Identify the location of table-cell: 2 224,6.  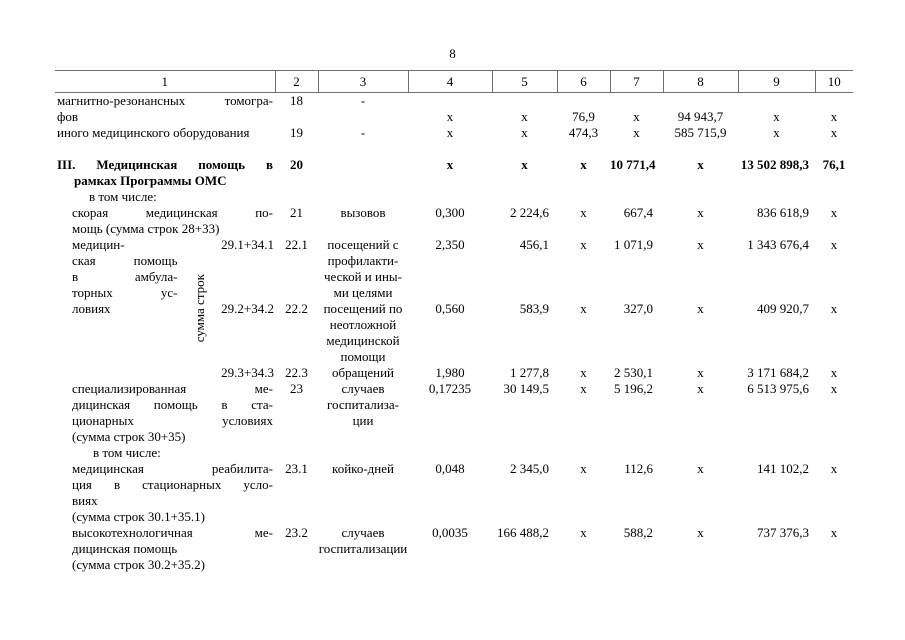
(529, 212).